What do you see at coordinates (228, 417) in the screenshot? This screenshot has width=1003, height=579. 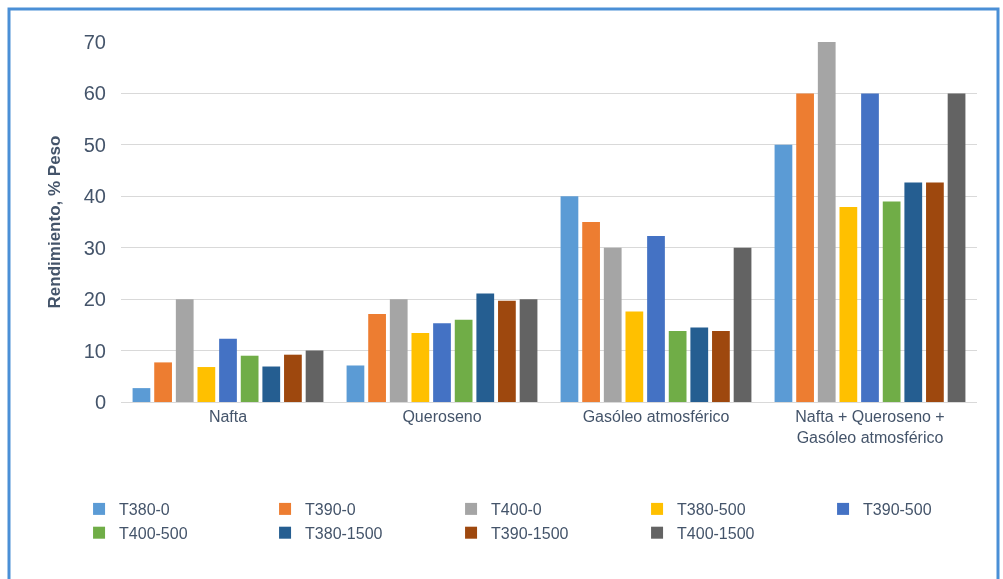 I see `x-tick-label: Nafta` at bounding box center [228, 417].